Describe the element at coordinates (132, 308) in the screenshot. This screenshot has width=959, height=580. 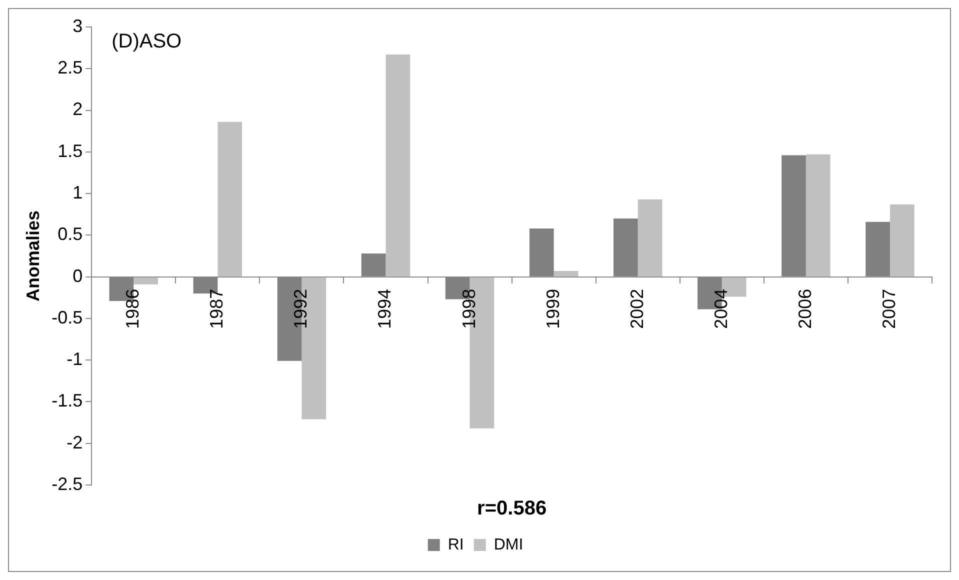
I see `x-tick-label: 1986` at that location.